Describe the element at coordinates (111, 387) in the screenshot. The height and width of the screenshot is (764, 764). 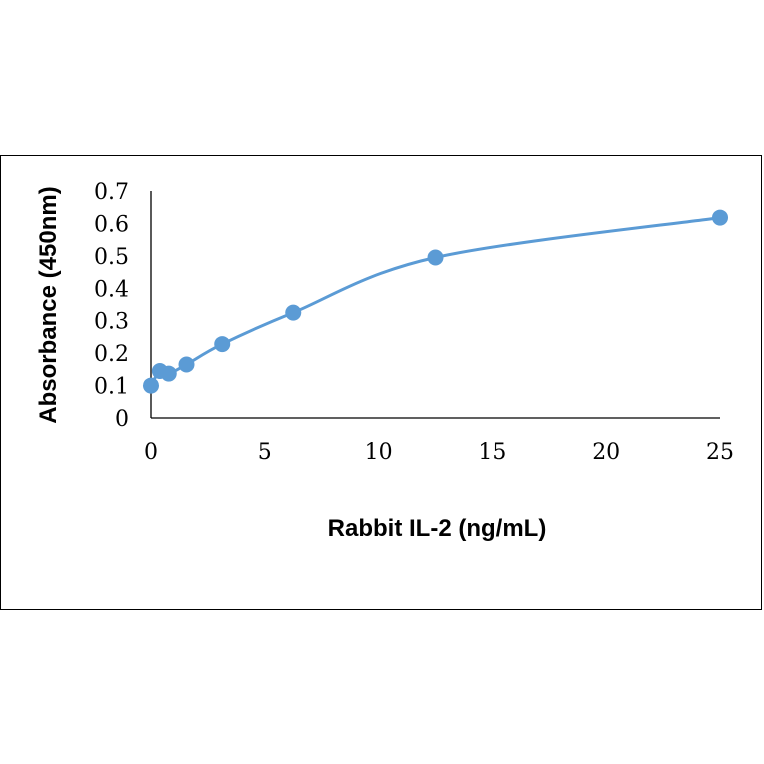
I see `y-tick-label: 0.1` at that location.